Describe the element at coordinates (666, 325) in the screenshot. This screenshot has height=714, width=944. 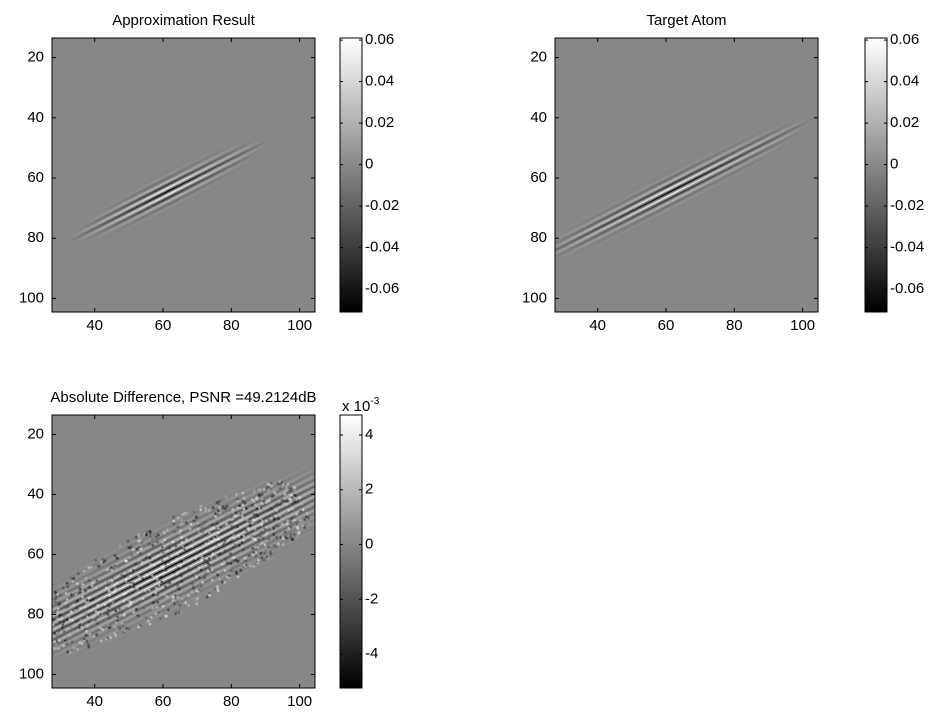
I see `x-tick-label: 60` at that location.